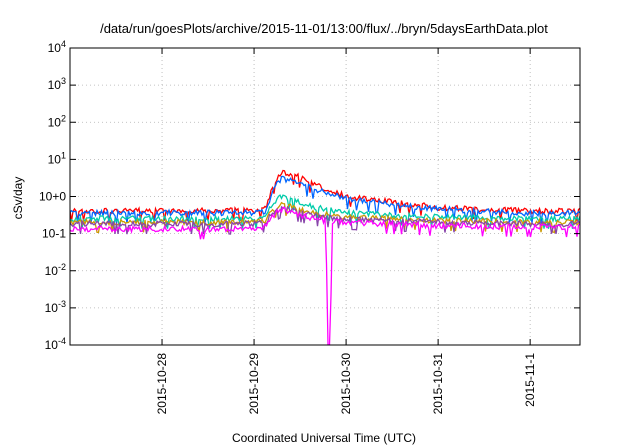 This screenshot has width=640, height=448. What do you see at coordinates (57, 158) in the screenshot?
I see `y-tick-label: 10¹` at bounding box center [57, 158].